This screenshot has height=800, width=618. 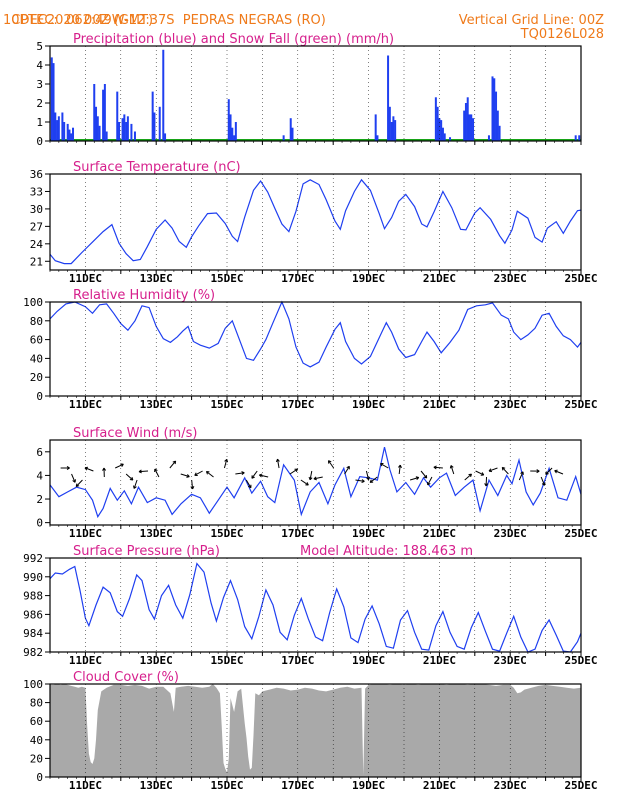 What do you see at coordinates (439, 404) in the screenshot?
I see `date-label: 21DEC` at bounding box center [439, 404].